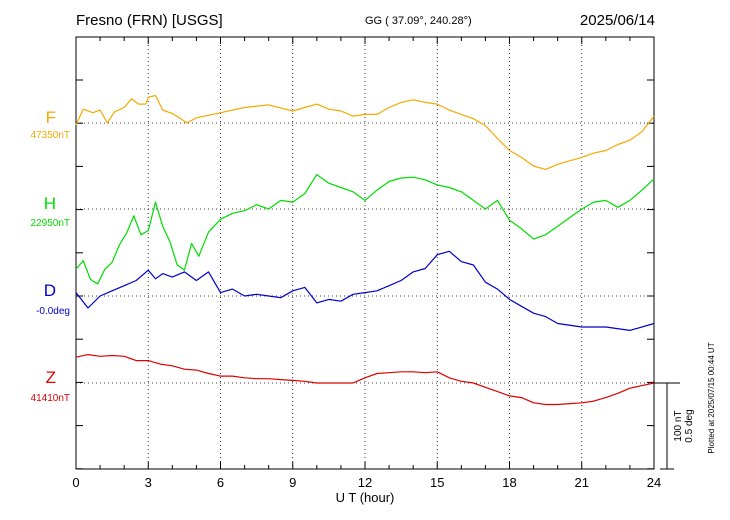  What do you see at coordinates (365, 290) in the screenshot?
I see `series-line-d` at bounding box center [365, 290].